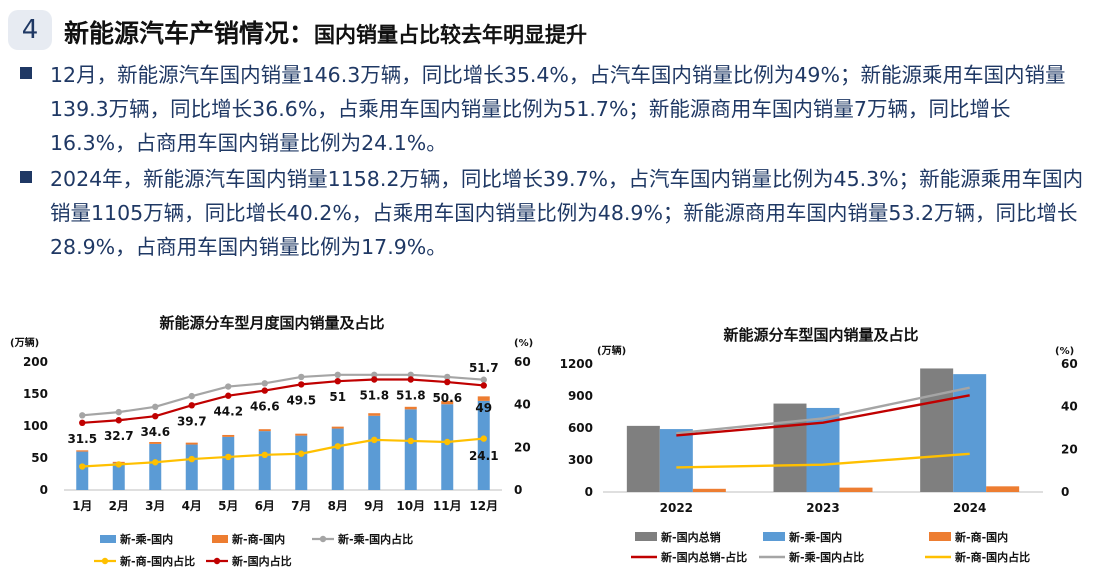 This screenshot has width=1103, height=577. What do you see at coordinates (189, 33) in the screenshot?
I see `title-text: 新能源汽车产销情况：` at bounding box center [189, 33].